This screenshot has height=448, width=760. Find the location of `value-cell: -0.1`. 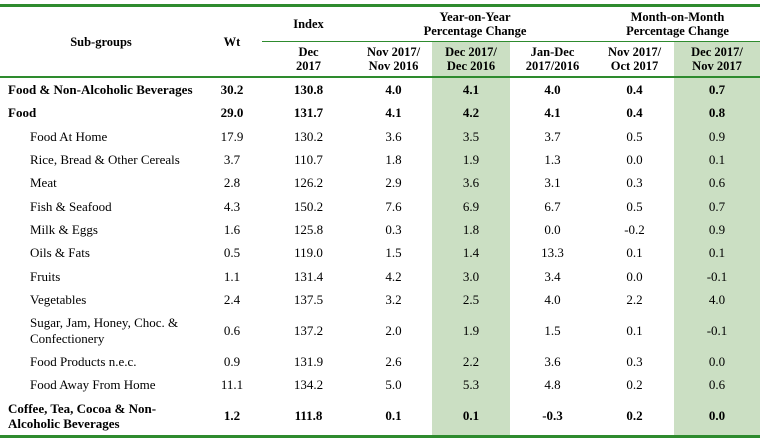

value-cell: -0.1 is located at coordinates (717, 276).